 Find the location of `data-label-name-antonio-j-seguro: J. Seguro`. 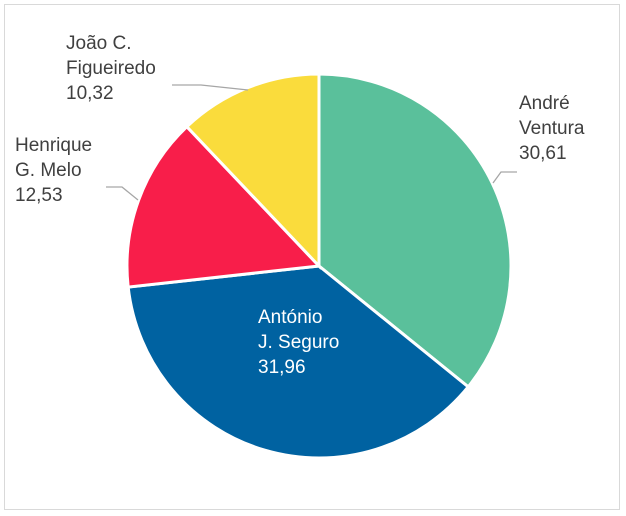

data-label-name-antonio-j-seguro: J. Seguro is located at coordinates (298, 342).